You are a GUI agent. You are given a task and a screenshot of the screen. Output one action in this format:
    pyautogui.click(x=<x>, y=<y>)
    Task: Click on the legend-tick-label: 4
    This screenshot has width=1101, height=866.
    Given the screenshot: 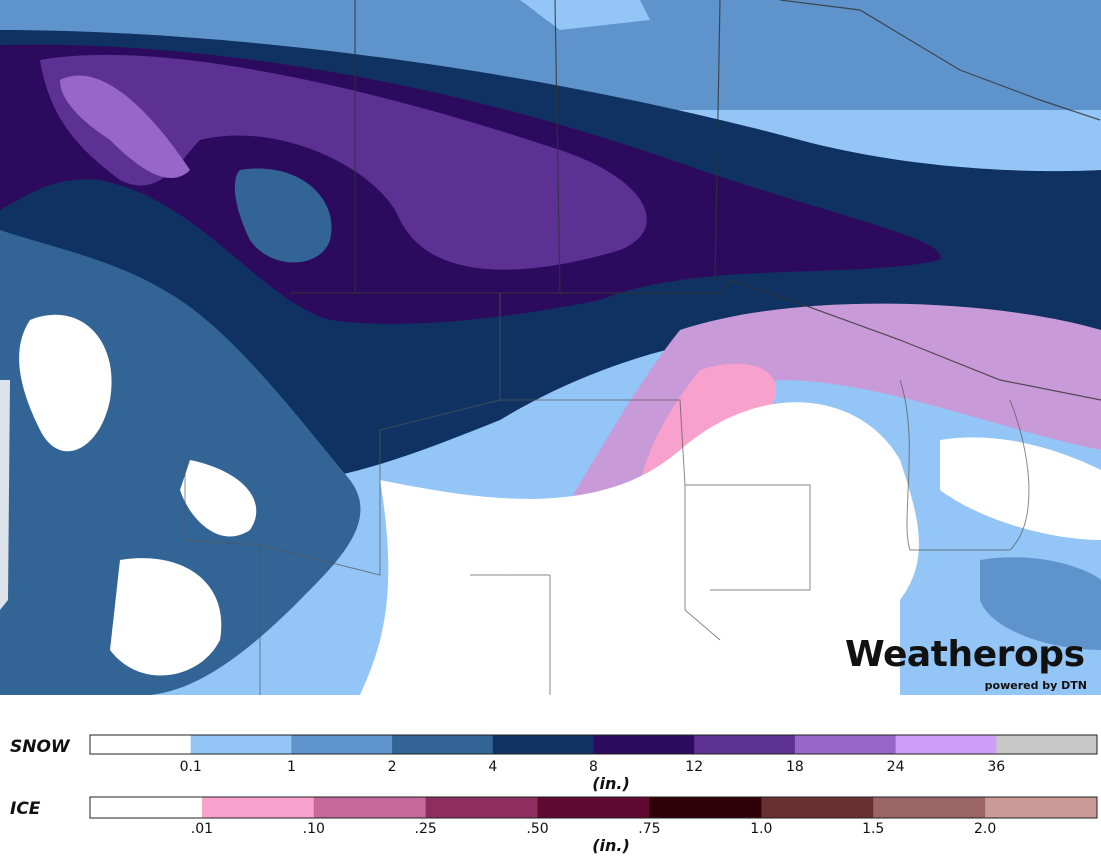 What is the action you would take?
    pyautogui.click(x=492, y=767)
    